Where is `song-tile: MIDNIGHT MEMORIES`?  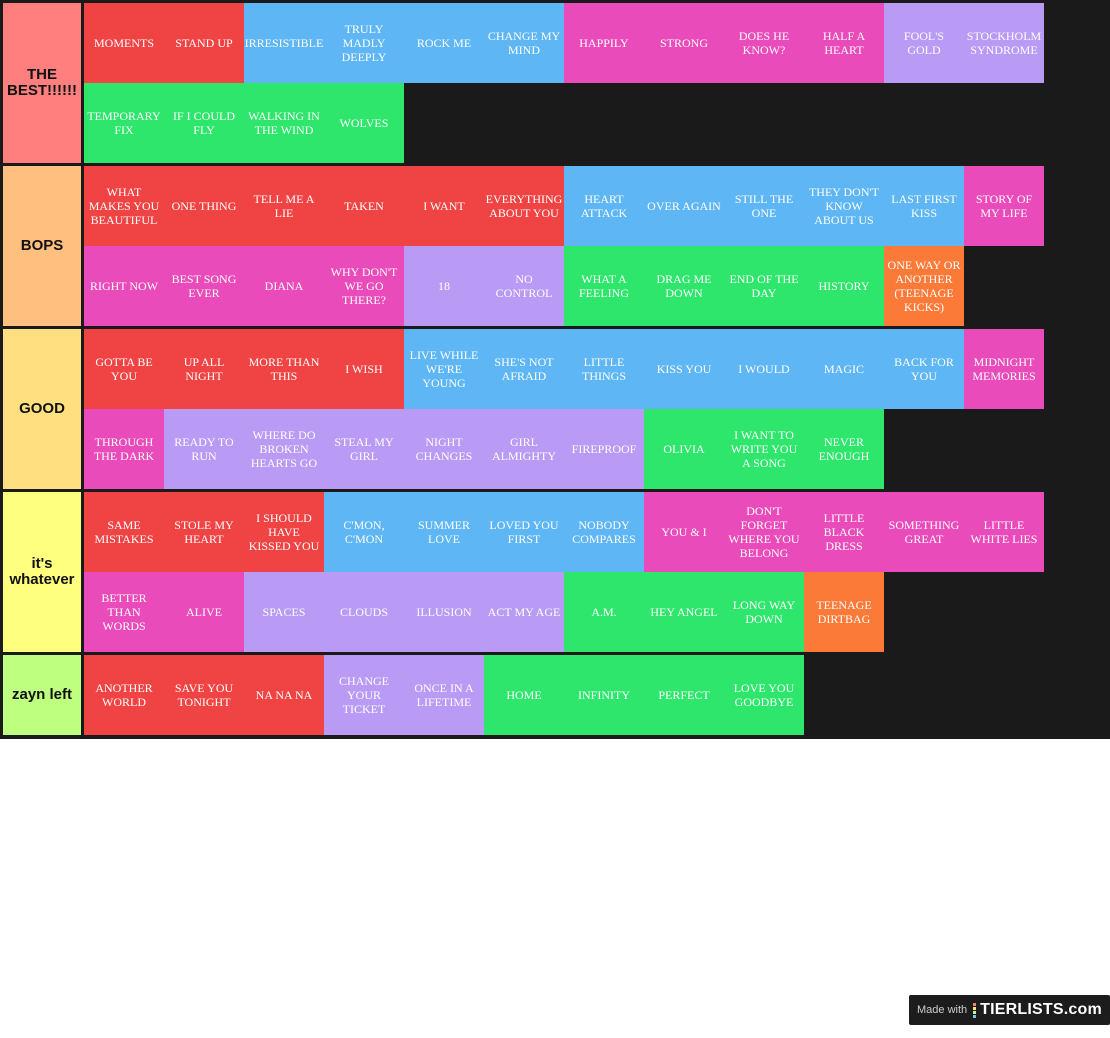
song-tile: MIDNIGHT MEMORIES is located at coordinates (1004, 369).